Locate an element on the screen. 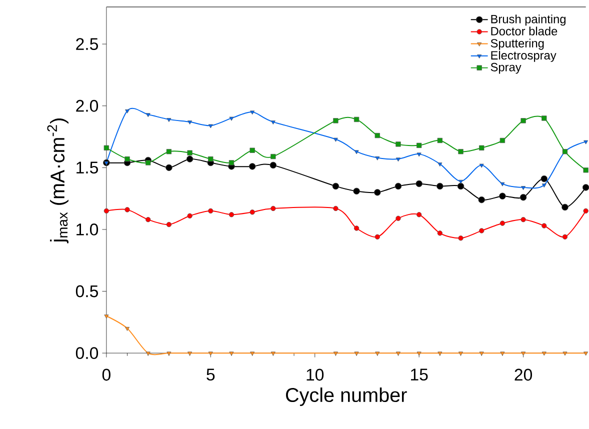 The height and width of the screenshot is (429, 589). x-tick-label: 0 is located at coordinates (106, 374).